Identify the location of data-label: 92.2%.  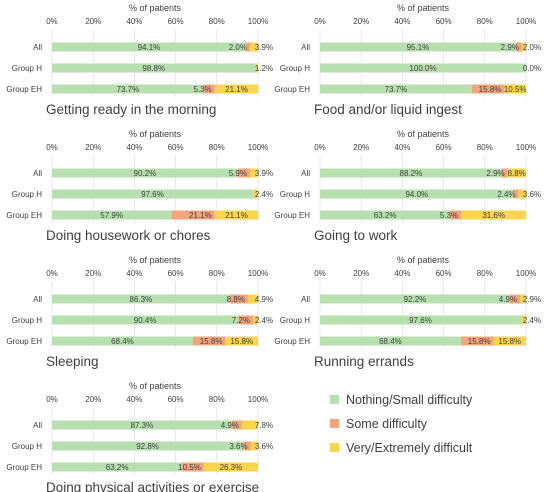
(415, 299).